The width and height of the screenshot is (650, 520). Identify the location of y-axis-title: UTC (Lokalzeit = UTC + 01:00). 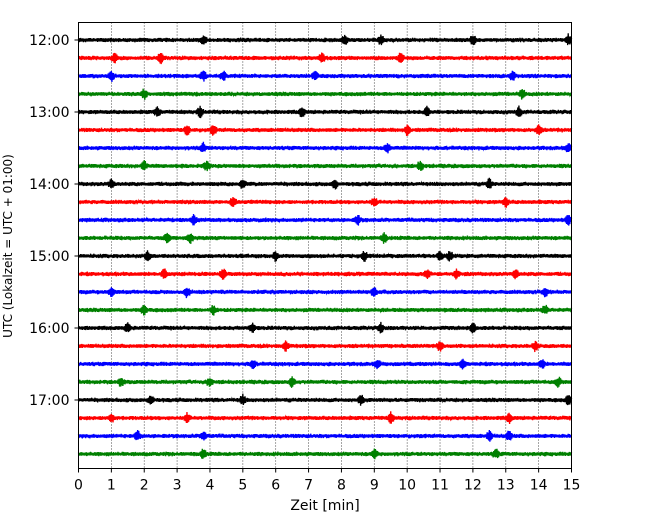
(8, 246).